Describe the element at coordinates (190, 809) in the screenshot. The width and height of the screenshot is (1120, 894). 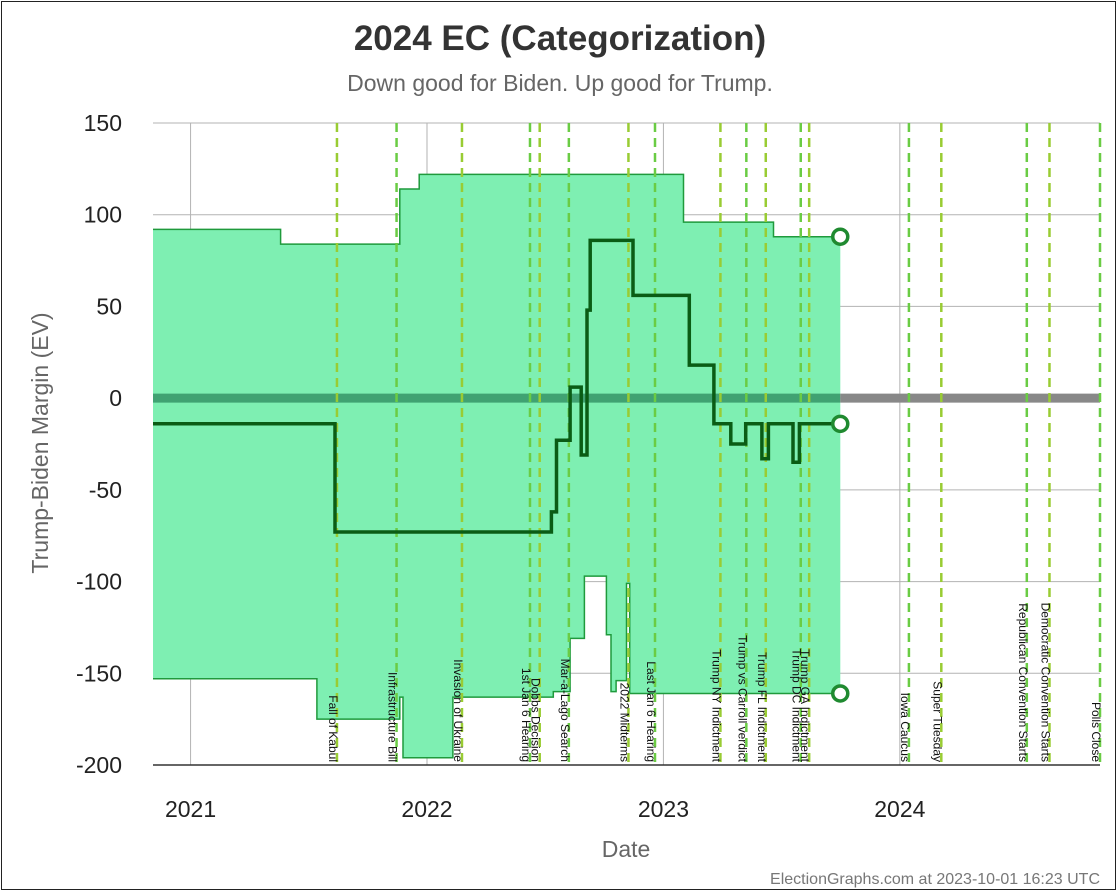
I see `x-tick-label: 2021` at that location.